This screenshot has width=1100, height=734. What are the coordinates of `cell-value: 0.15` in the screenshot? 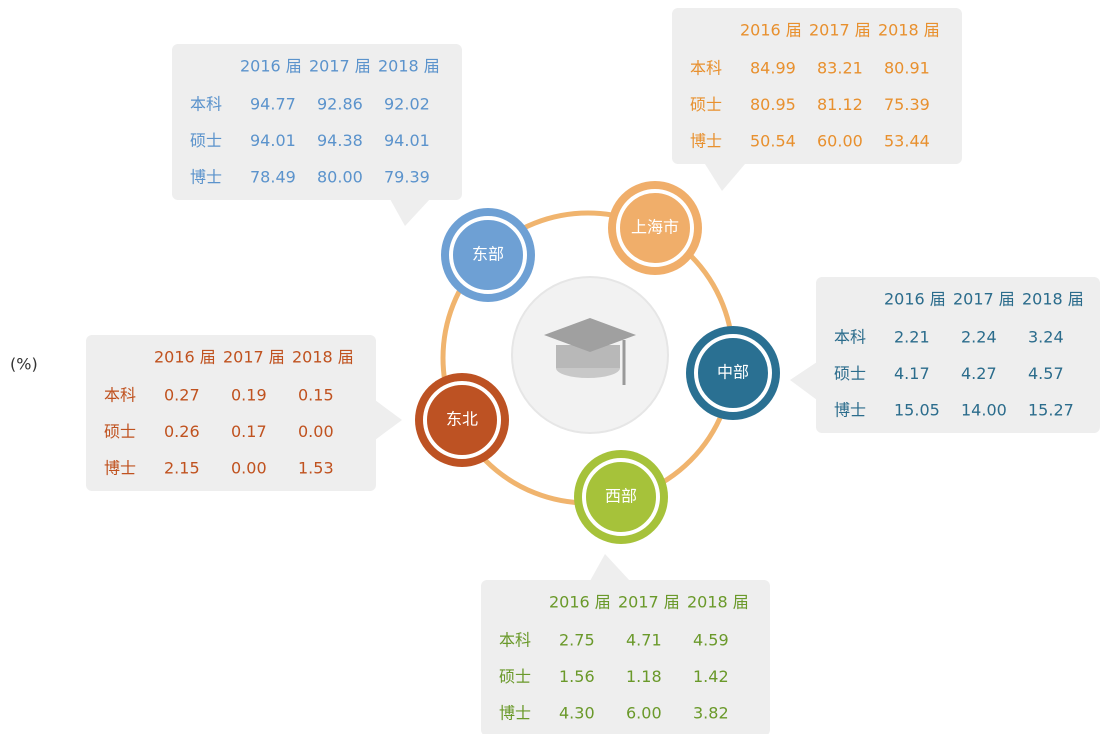 It's located at (316, 395).